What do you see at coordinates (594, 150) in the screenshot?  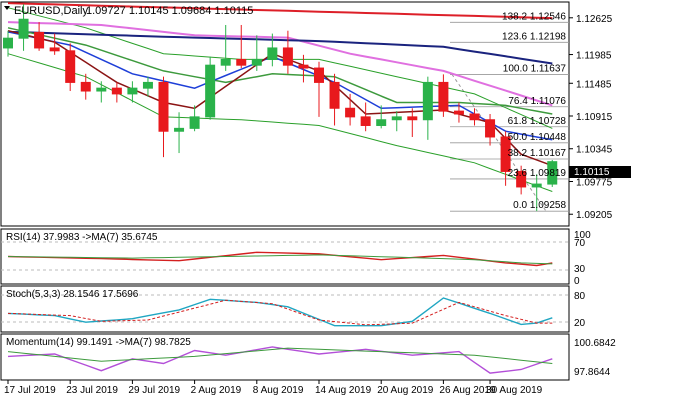 I see `price-axis-label: 1.10345` at bounding box center [594, 150].